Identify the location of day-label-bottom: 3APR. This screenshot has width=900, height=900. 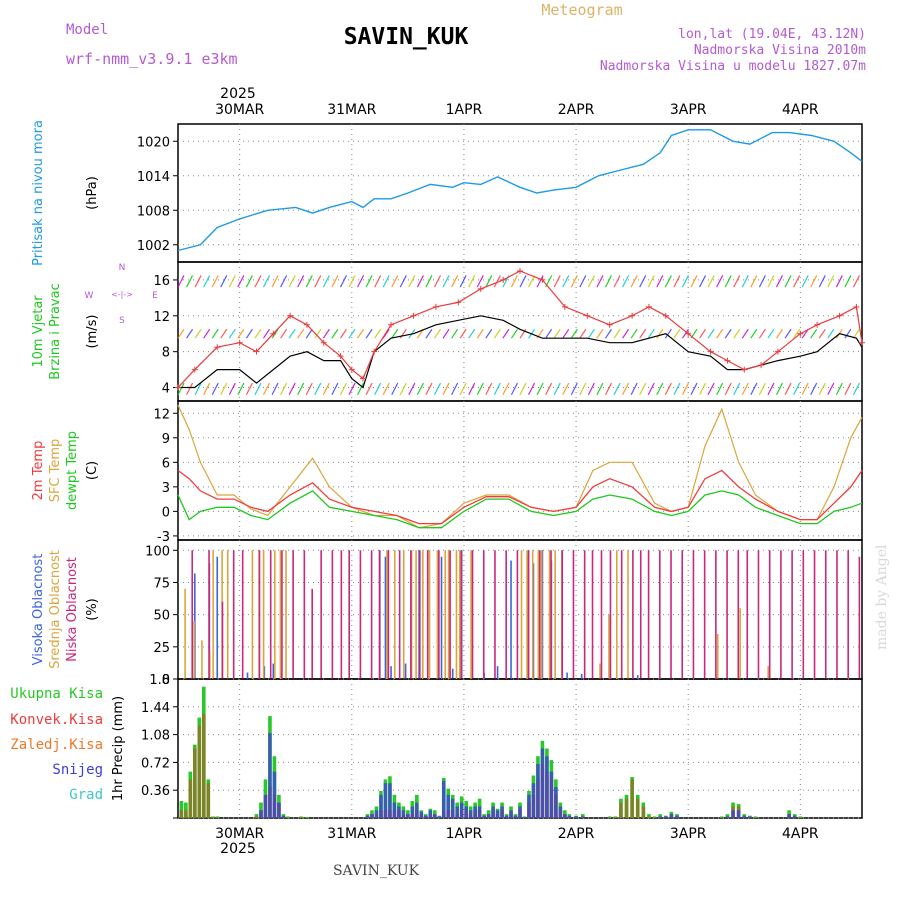
(688, 834).